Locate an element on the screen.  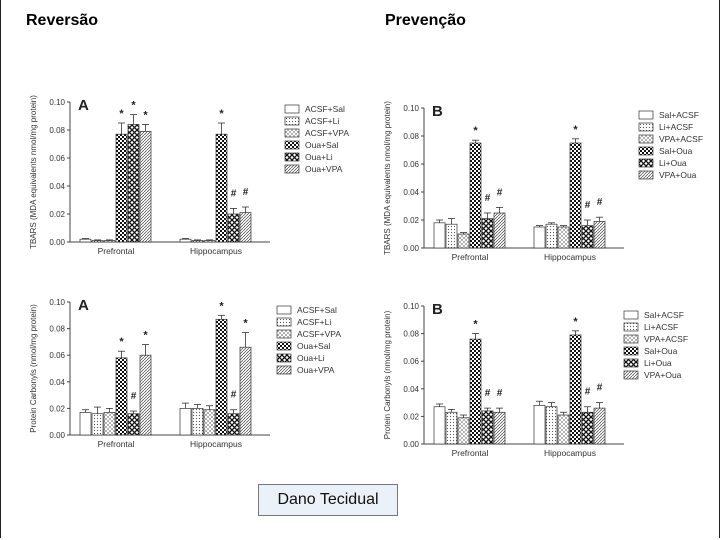
legend-label: Sal+Oua is located at coordinates (661, 351).